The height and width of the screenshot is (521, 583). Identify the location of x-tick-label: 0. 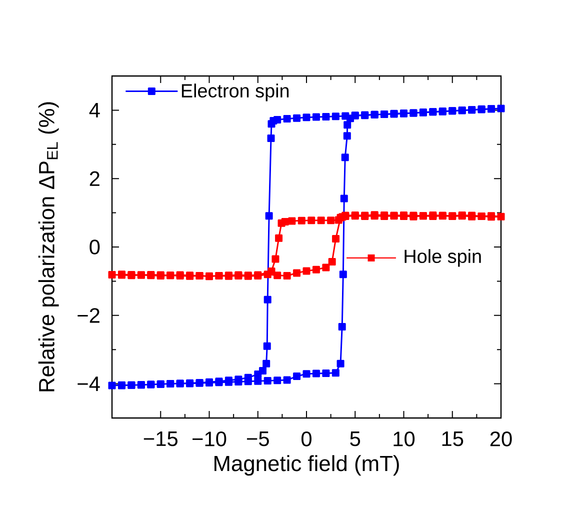
(306, 439).